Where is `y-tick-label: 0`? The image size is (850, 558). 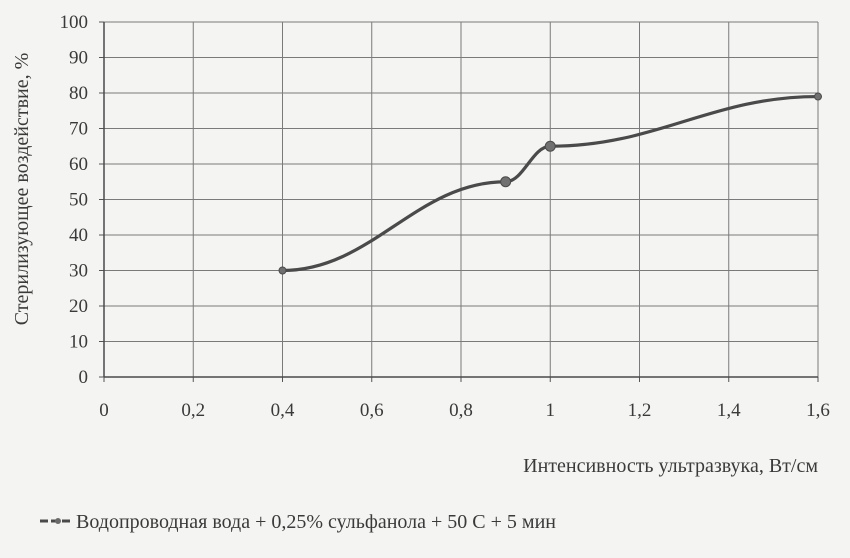
y-tick-label: 0 is located at coordinates (84, 377).